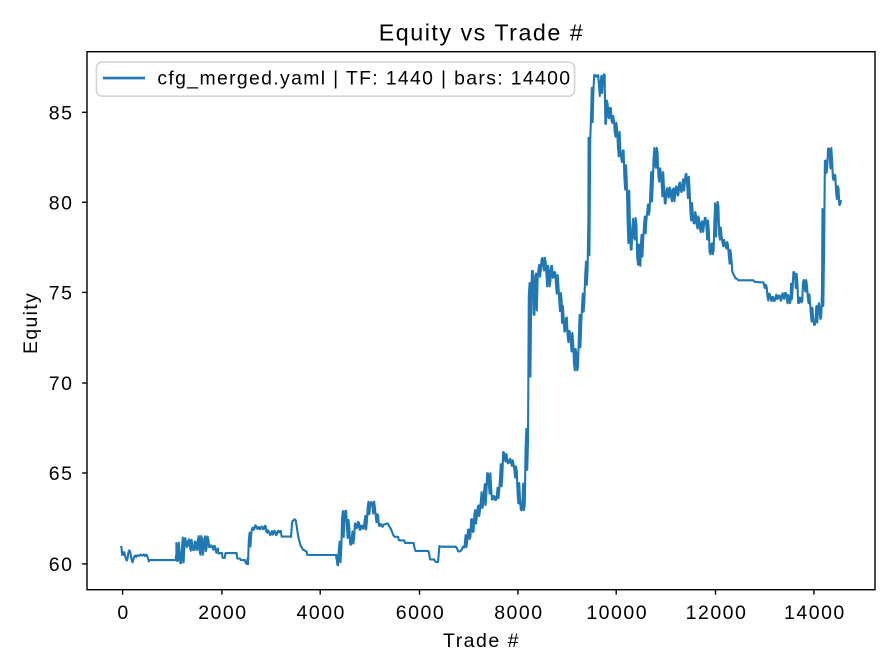 The height and width of the screenshot is (672, 896). Describe the element at coordinates (61, 113) in the screenshot. I see `svg-text: 85` at that location.